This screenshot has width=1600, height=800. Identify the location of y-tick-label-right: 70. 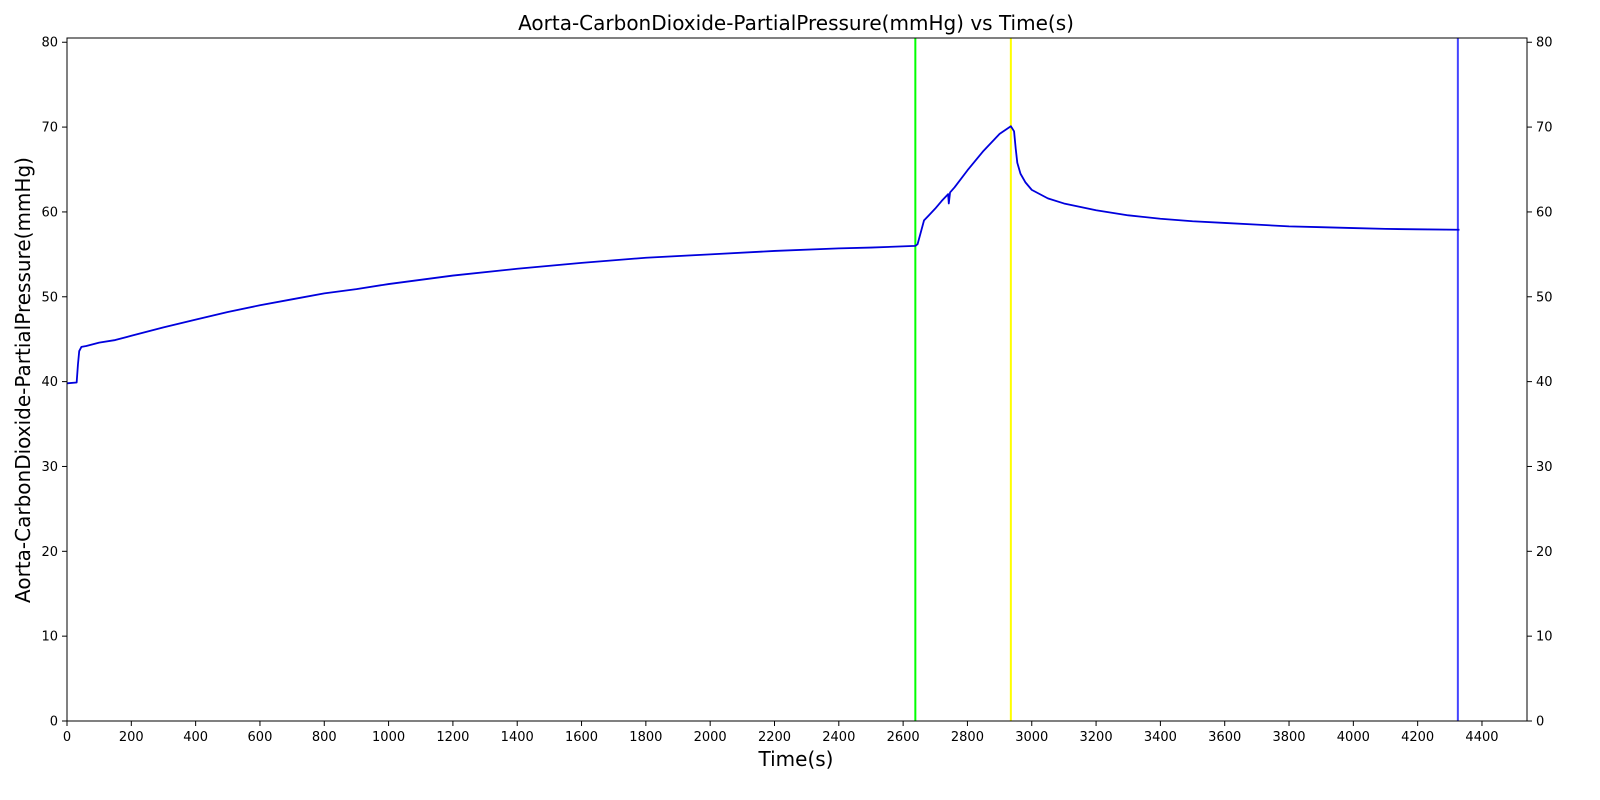
(1544, 128).